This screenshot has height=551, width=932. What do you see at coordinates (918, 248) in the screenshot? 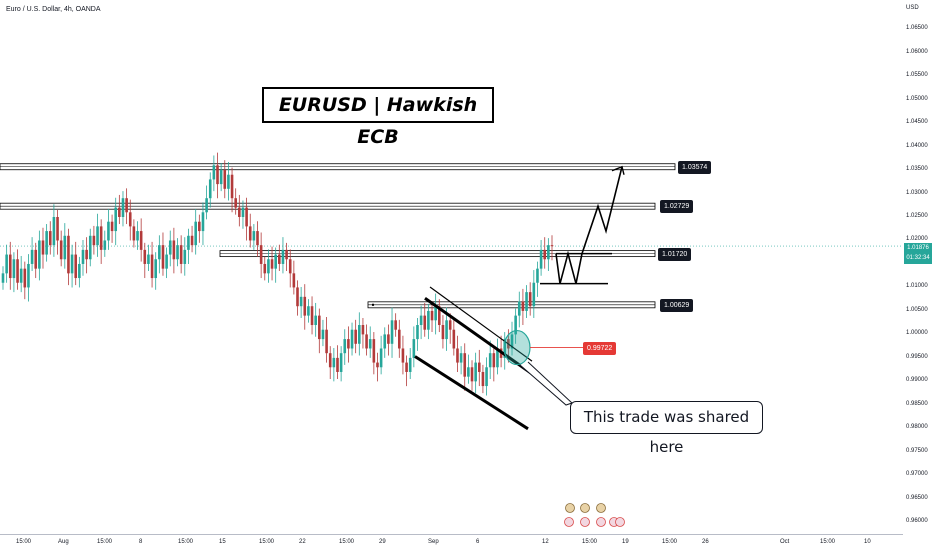
I see `current-price-value: 1.01876` at bounding box center [918, 248].